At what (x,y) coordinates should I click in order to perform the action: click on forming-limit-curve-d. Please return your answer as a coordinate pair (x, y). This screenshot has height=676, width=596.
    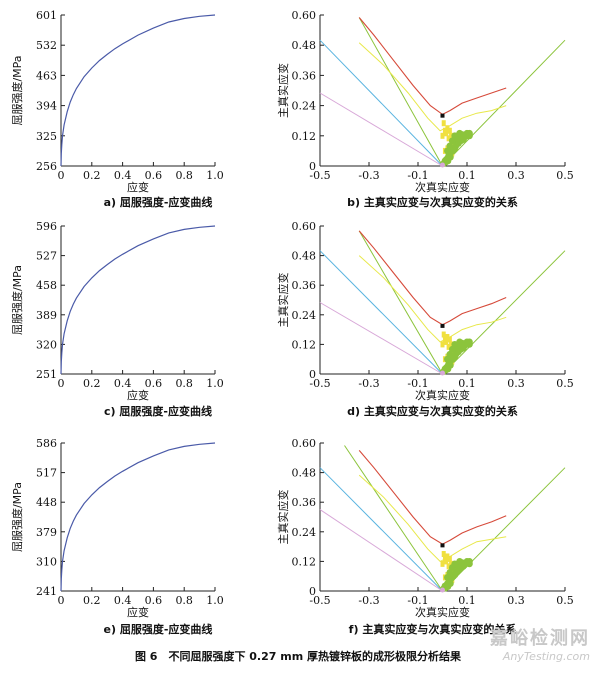
    Looking at the image, I should click on (432, 278).